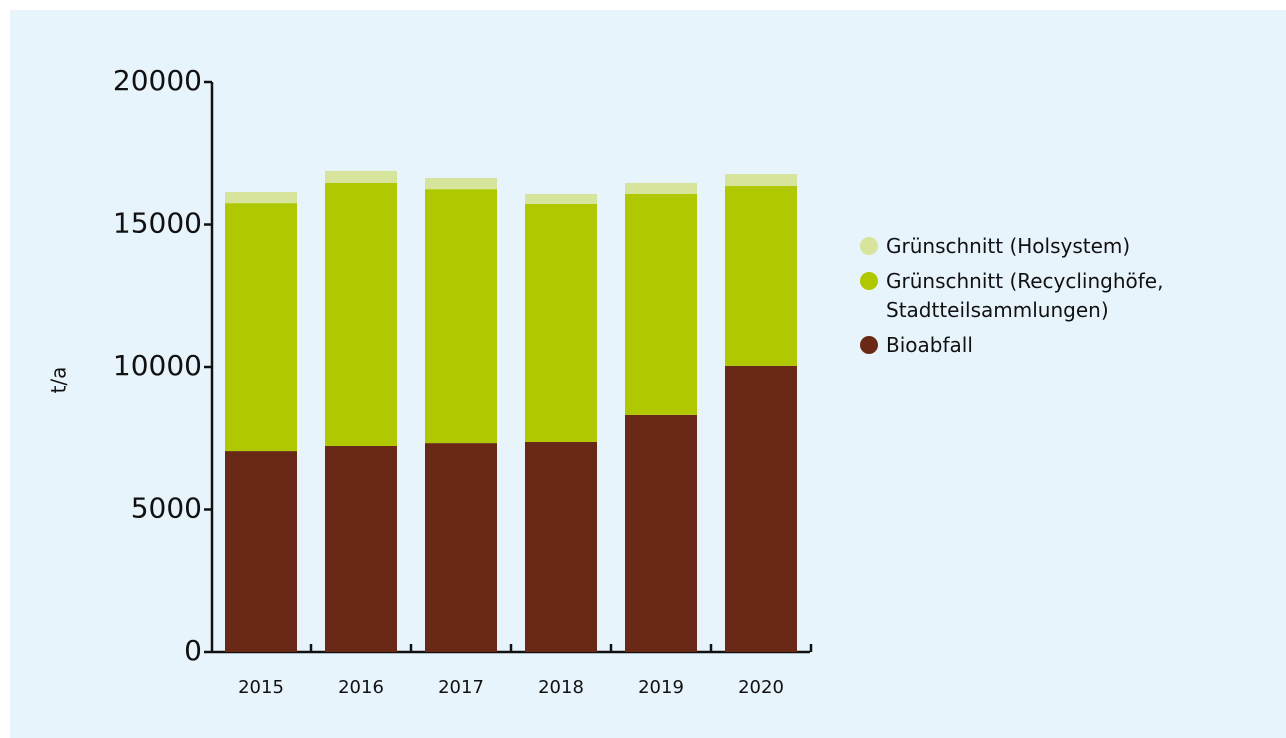 Image resolution: width=1286 pixels, height=738 pixels. What do you see at coordinates (157, 223) in the screenshot?
I see `y-tick-label: 15000` at bounding box center [157, 223].